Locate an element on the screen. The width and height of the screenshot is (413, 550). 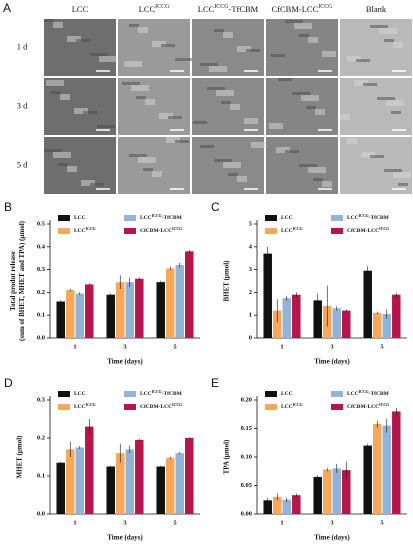
column-header: LCC is located at coordinates (80, 9).